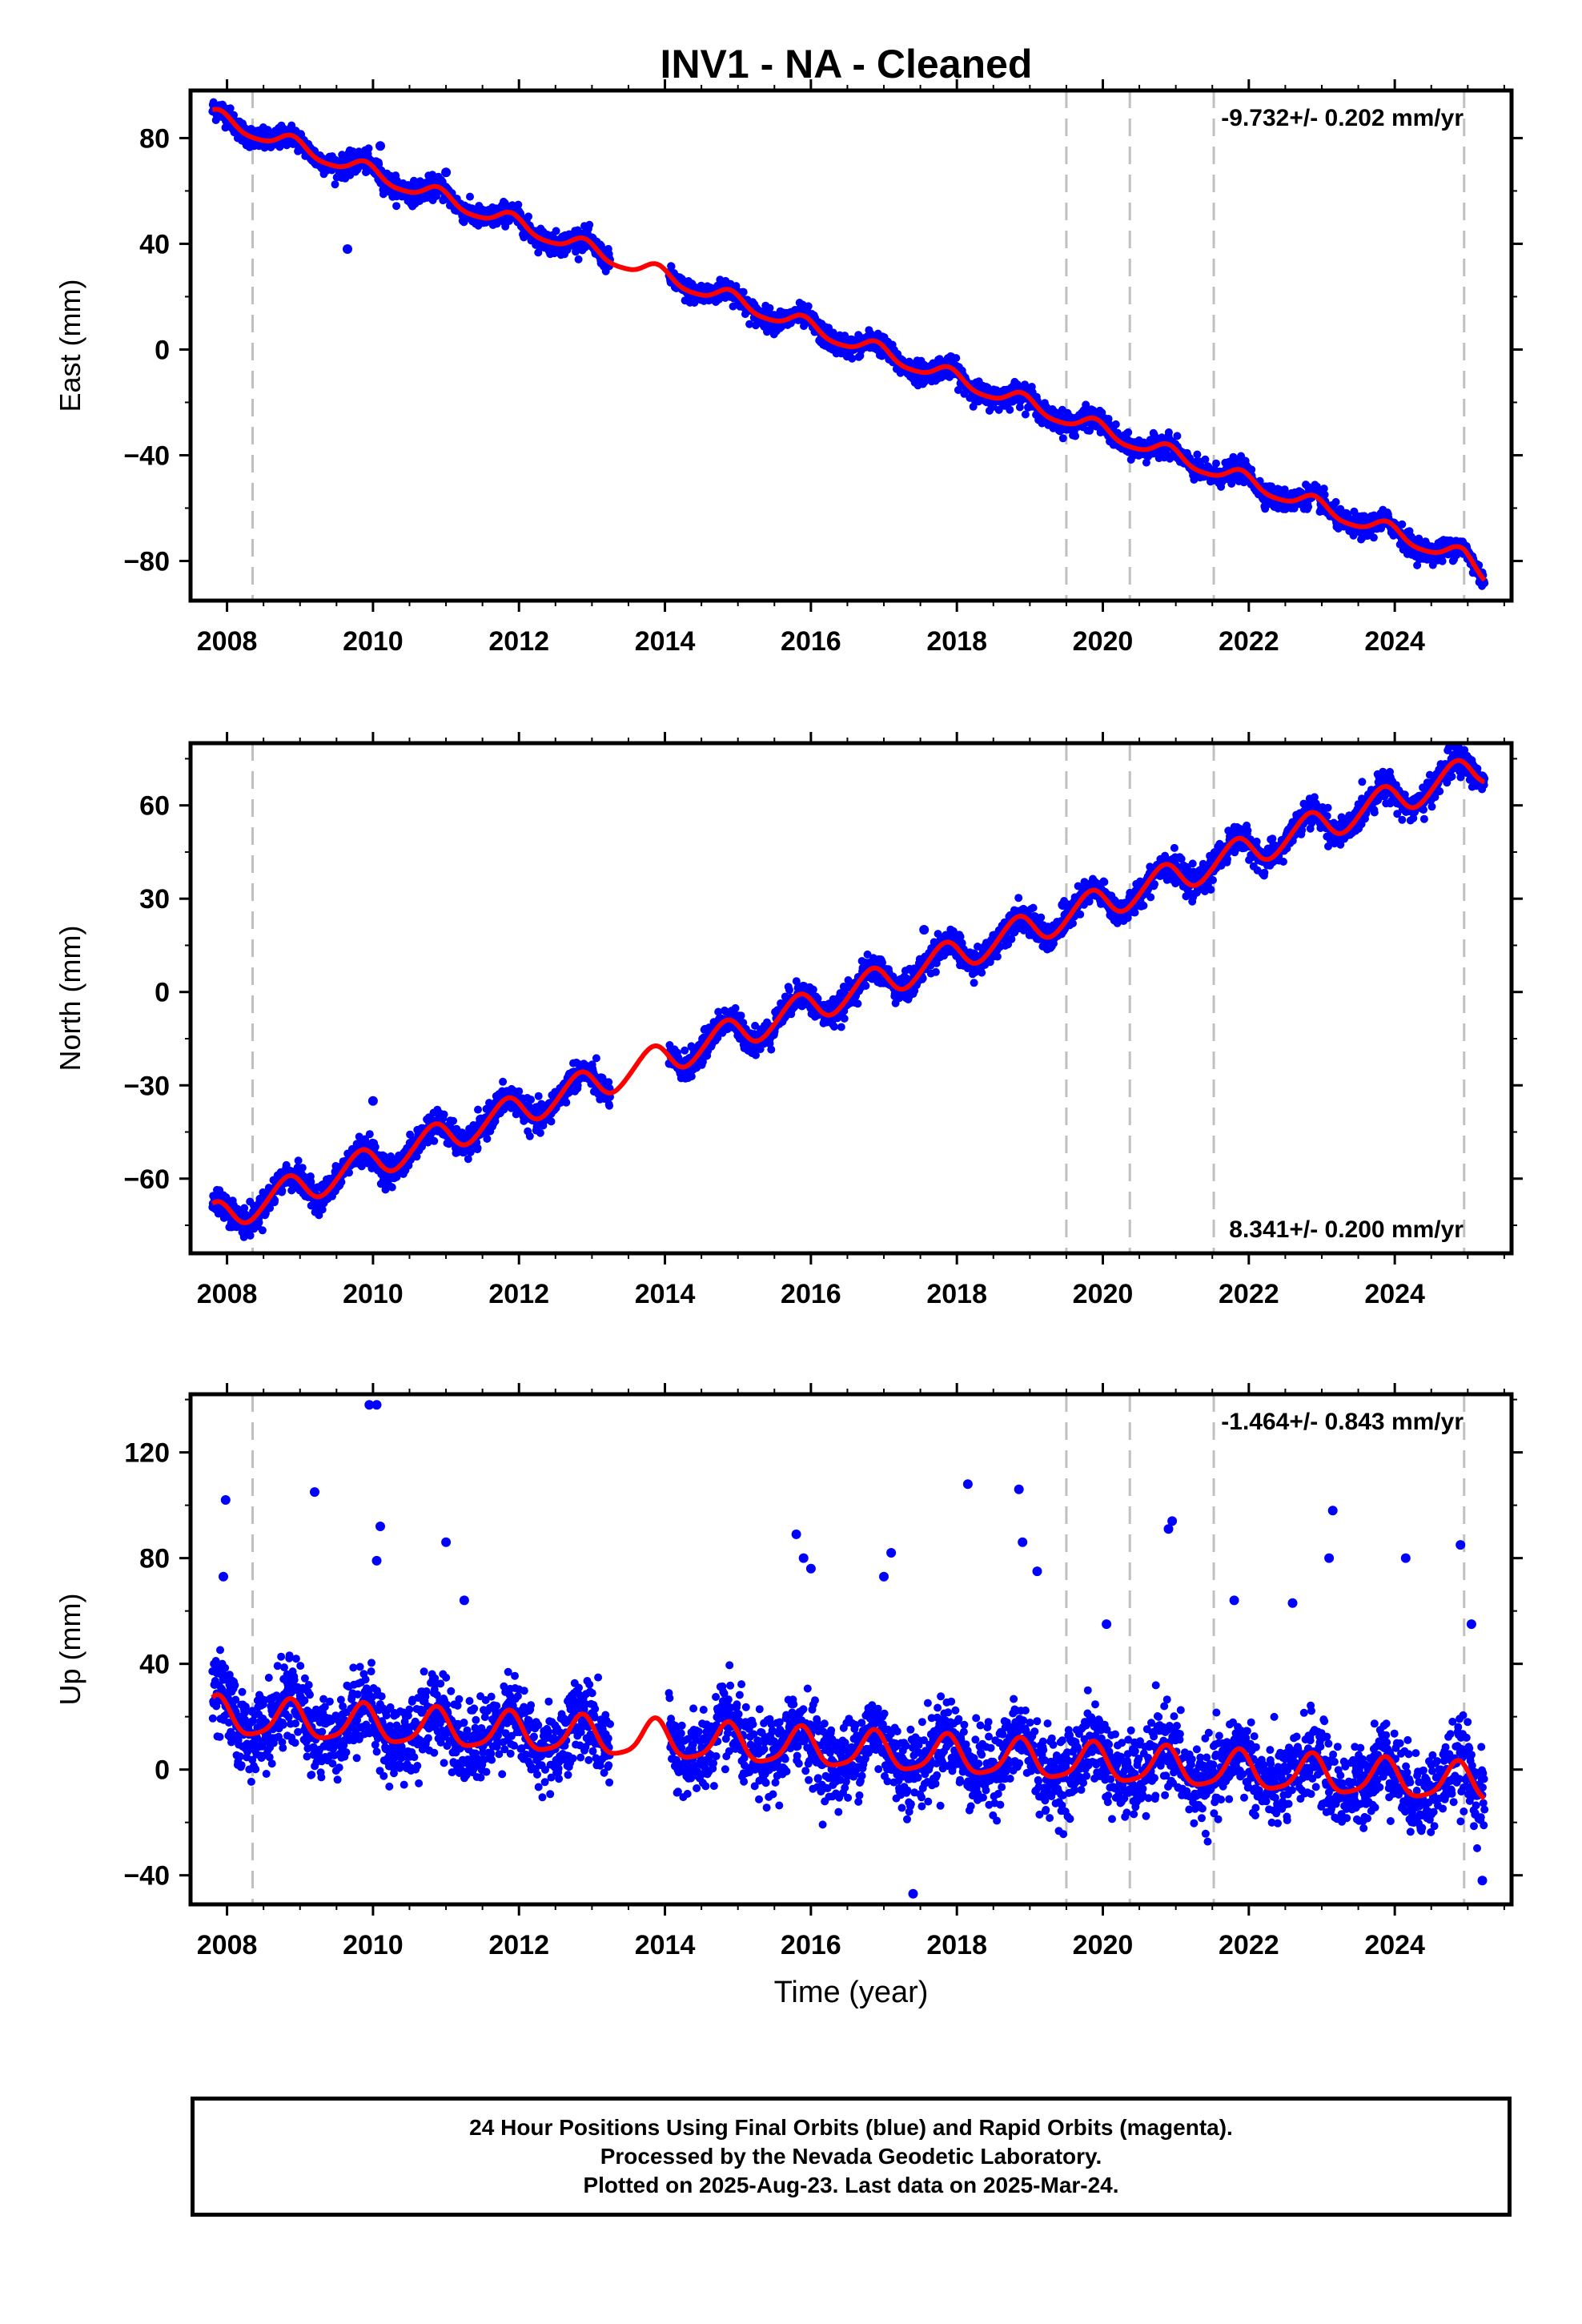 This screenshot has height=2324, width=1582. What do you see at coordinates (1103, 641) in the screenshot?
I see `x-tick-label: 2020` at bounding box center [1103, 641].